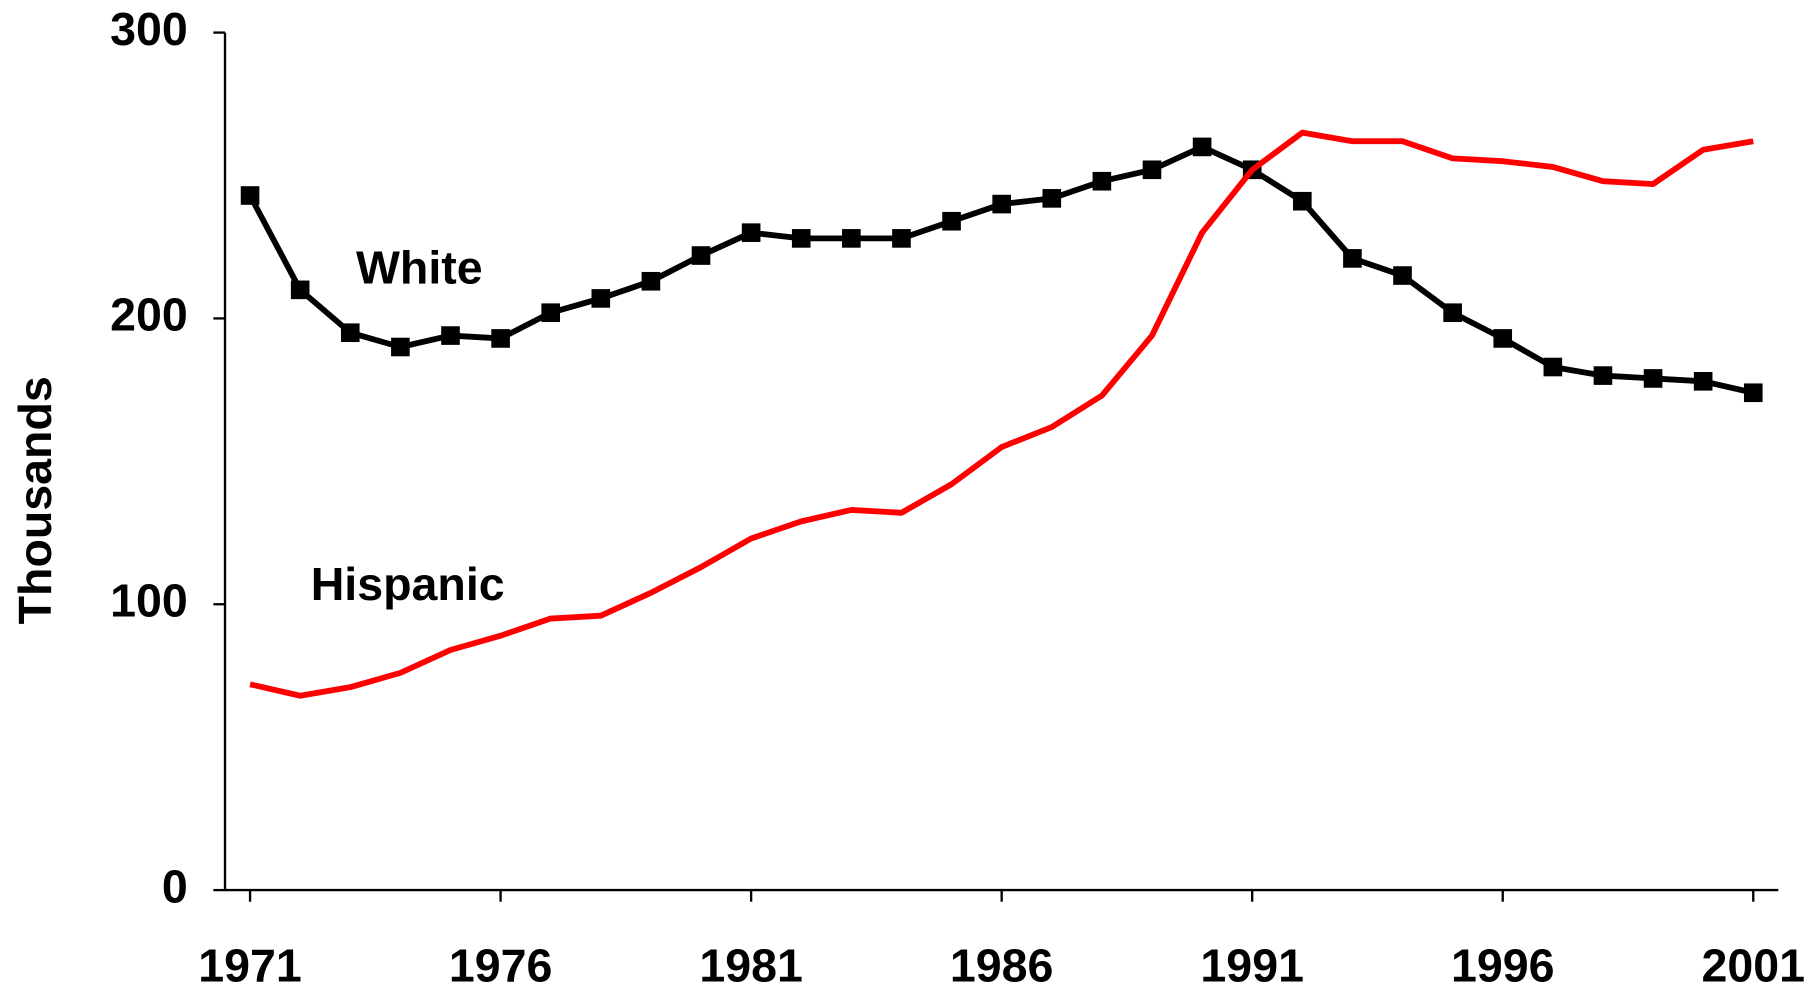  Describe the element at coordinates (1503, 964) in the screenshot. I see `x-tick-label: 1996` at that location.